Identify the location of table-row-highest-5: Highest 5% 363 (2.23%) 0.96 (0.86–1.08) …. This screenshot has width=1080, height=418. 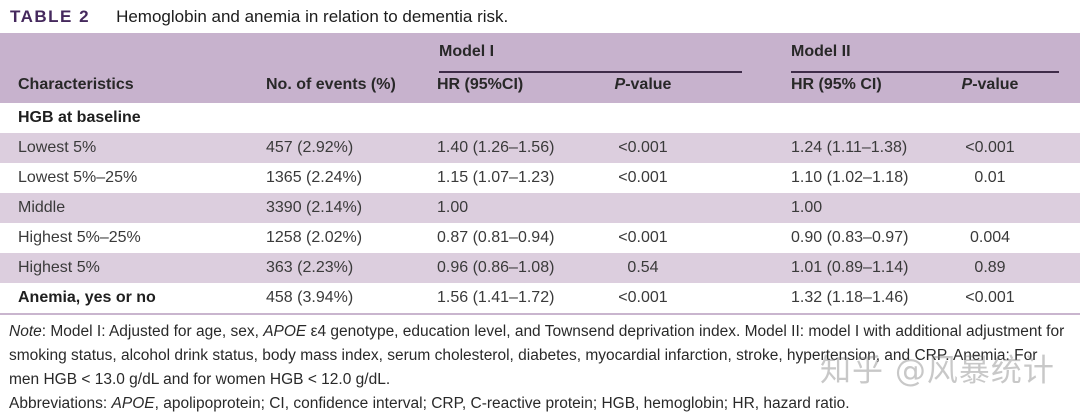
(540, 268).